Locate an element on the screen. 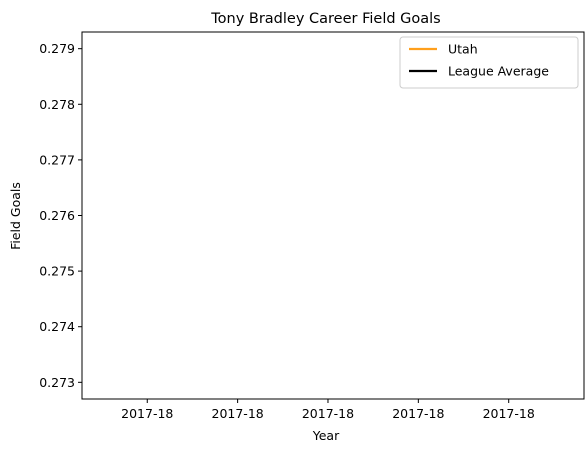  y-tick-label: 0.276 is located at coordinates (57, 215).